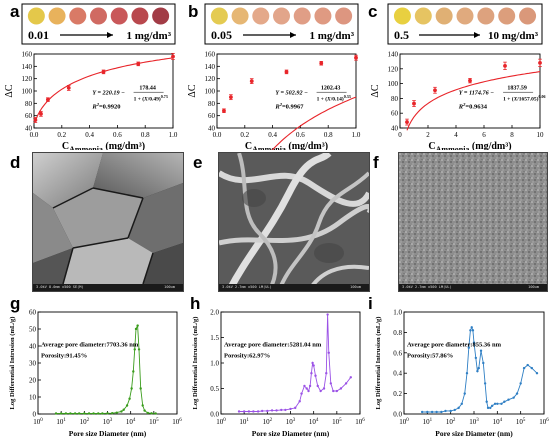 Image resolution: width=550 pixels, height=444 pixels. Describe the element at coordinates (33, 313) in the screenshot. I see `y-tick-label-g-6: 60` at that location.